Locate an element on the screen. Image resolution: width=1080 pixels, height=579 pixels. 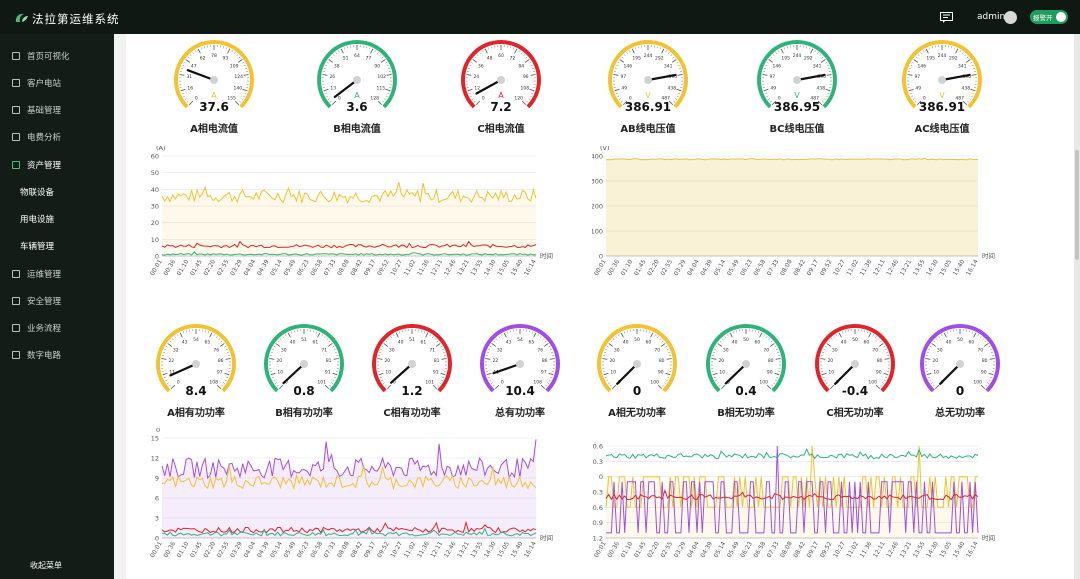
x-tick-label: 04:39 is located at coordinates (263, 549).